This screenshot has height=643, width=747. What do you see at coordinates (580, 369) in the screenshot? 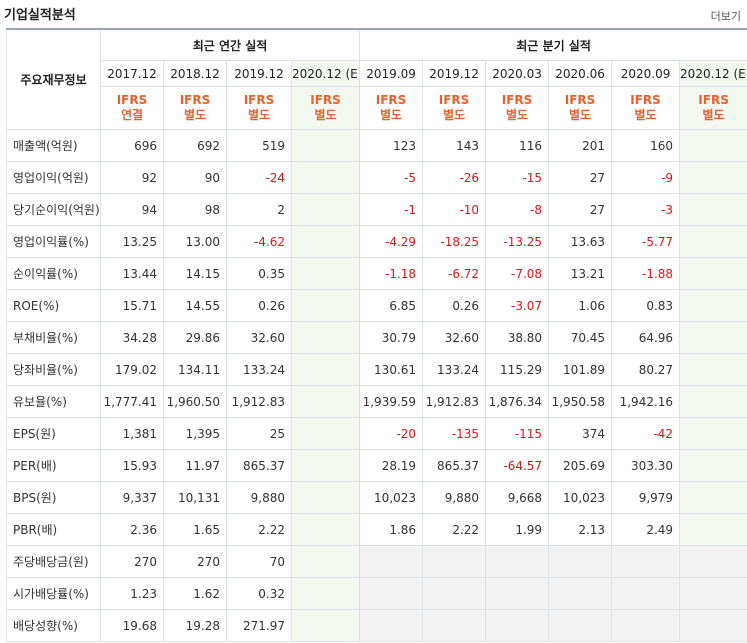
I see `quarter-value-cell: 101.89` at bounding box center [580, 369].